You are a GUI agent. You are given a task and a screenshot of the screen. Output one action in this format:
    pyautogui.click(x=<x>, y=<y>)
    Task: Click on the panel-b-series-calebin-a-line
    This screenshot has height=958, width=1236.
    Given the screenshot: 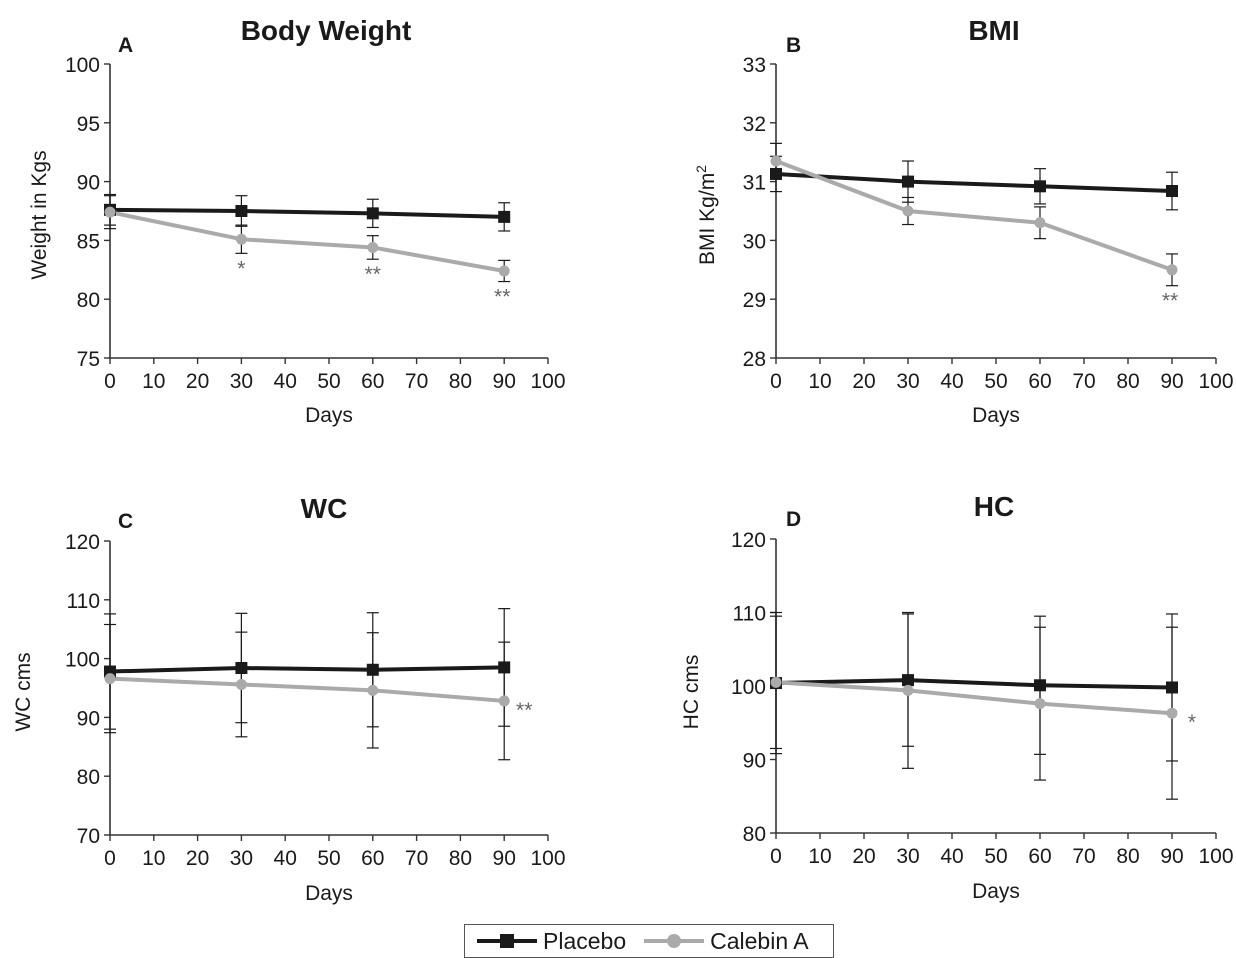 What is the action you would take?
    pyautogui.click(x=974, y=215)
    